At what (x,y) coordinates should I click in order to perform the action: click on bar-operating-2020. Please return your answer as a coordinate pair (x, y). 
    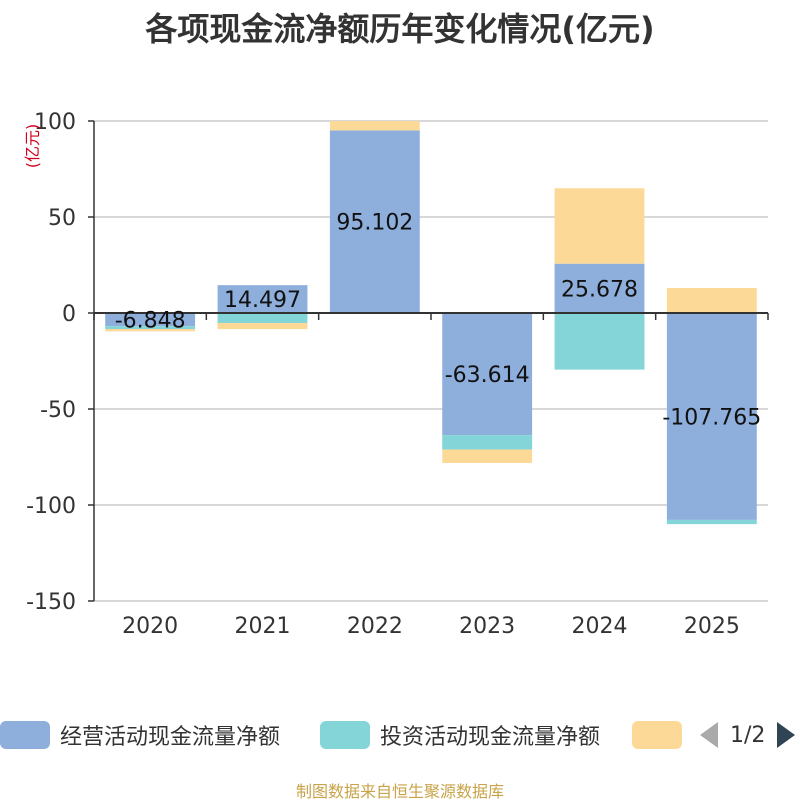
    Looking at the image, I should click on (150, 320).